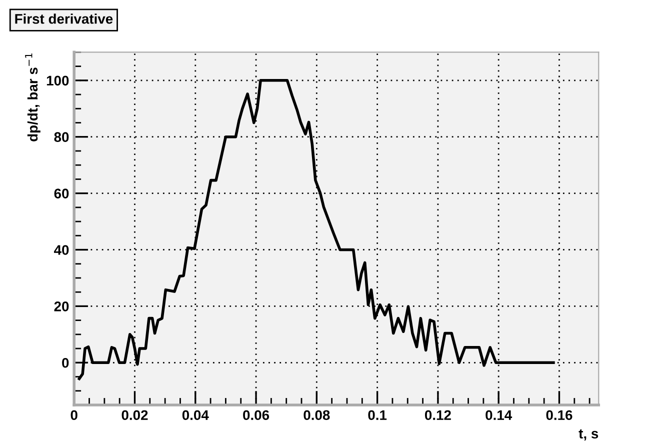 The width and height of the screenshot is (650, 446). Describe the element at coordinates (135, 415) in the screenshot. I see `x-tick-label: 0.02` at that location.